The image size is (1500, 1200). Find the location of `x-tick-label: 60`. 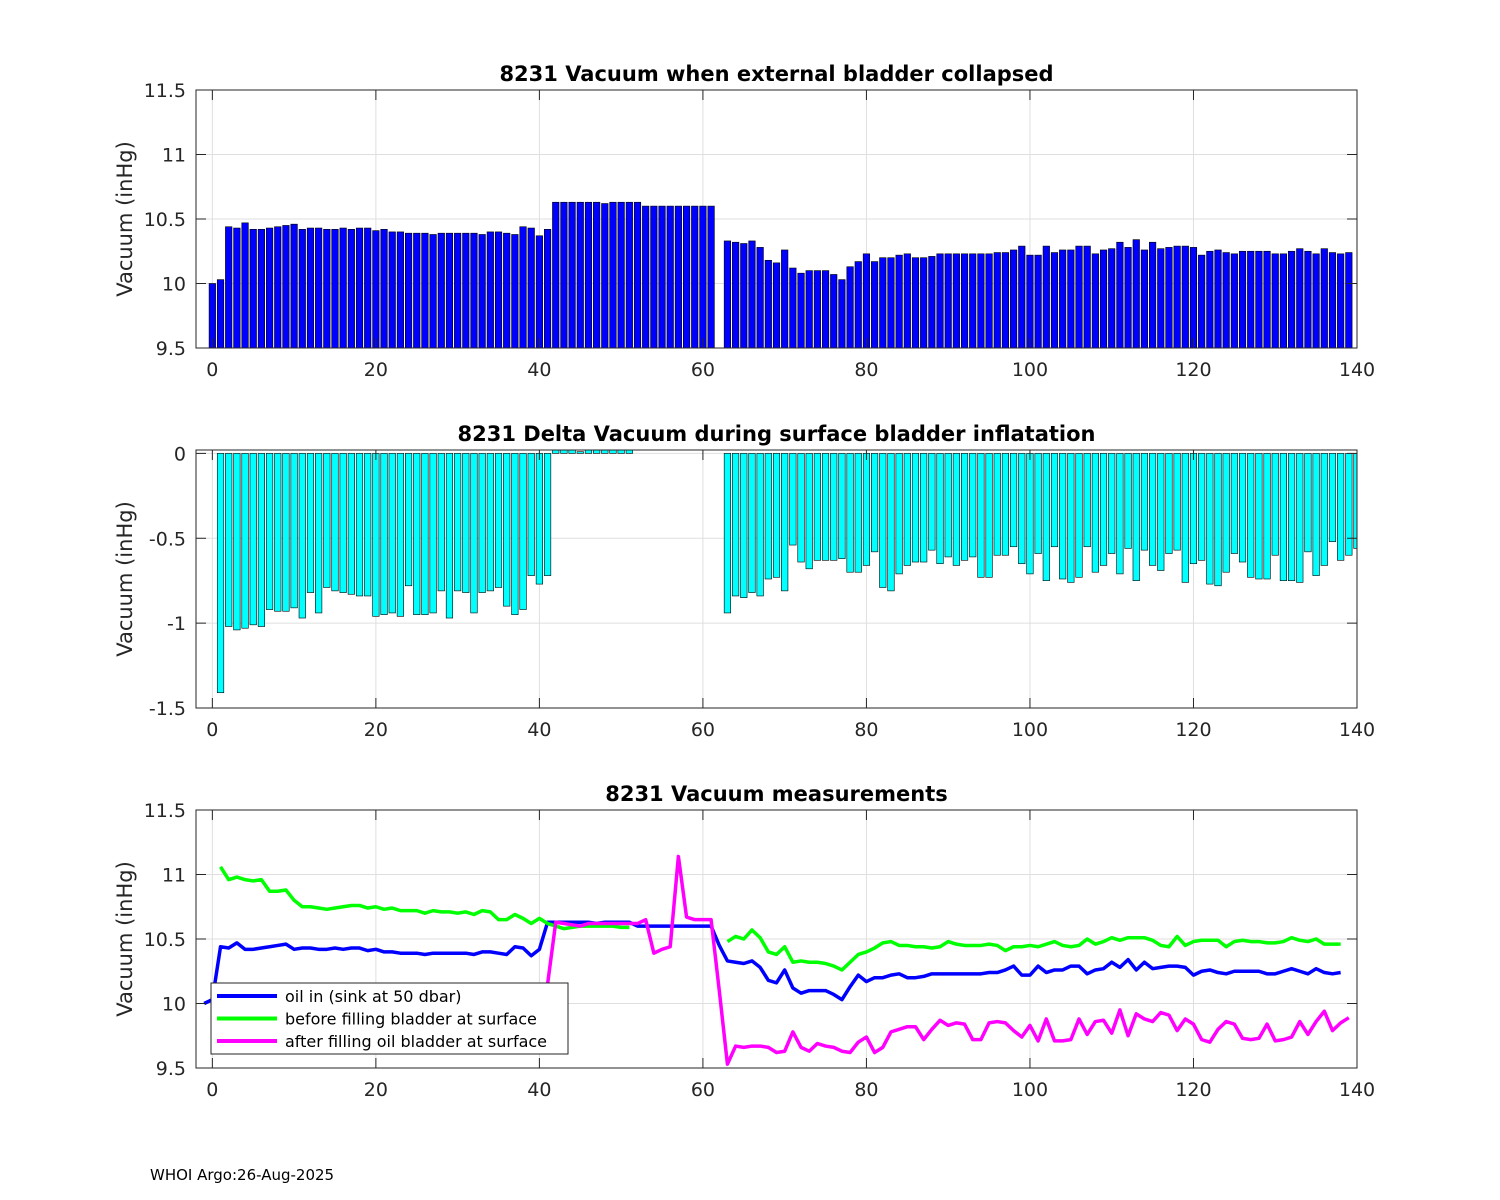

x-tick-label: 60 is located at coordinates (703, 1090).